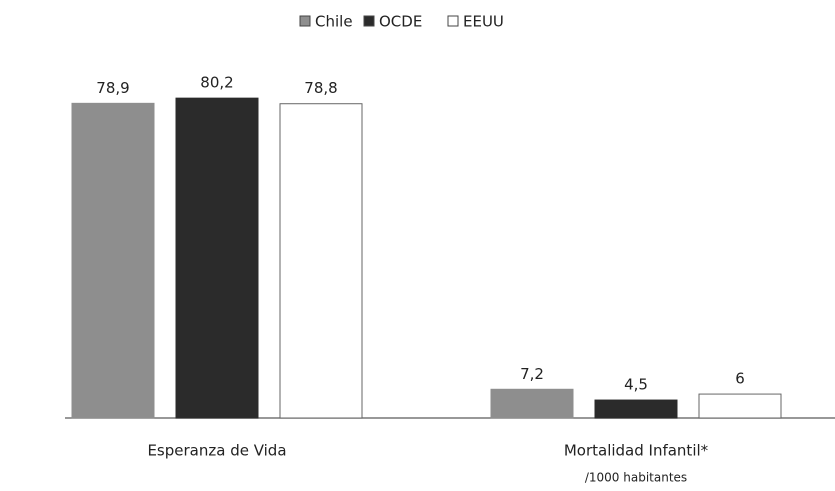 This screenshot has height=491, width=835. What do you see at coordinates (400, 22) in the screenshot?
I see `legend-label: OCDE` at bounding box center [400, 22].